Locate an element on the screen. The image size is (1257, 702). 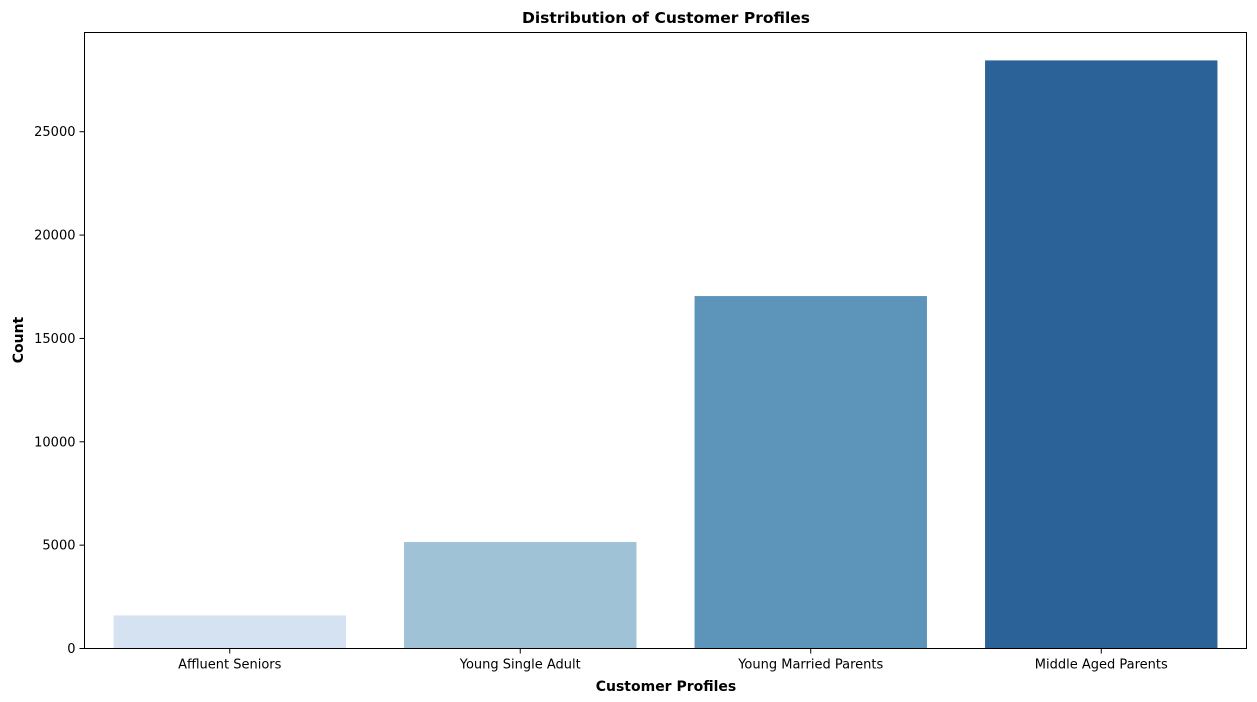
x-tick-label: Affluent Seniors is located at coordinates (230, 665).